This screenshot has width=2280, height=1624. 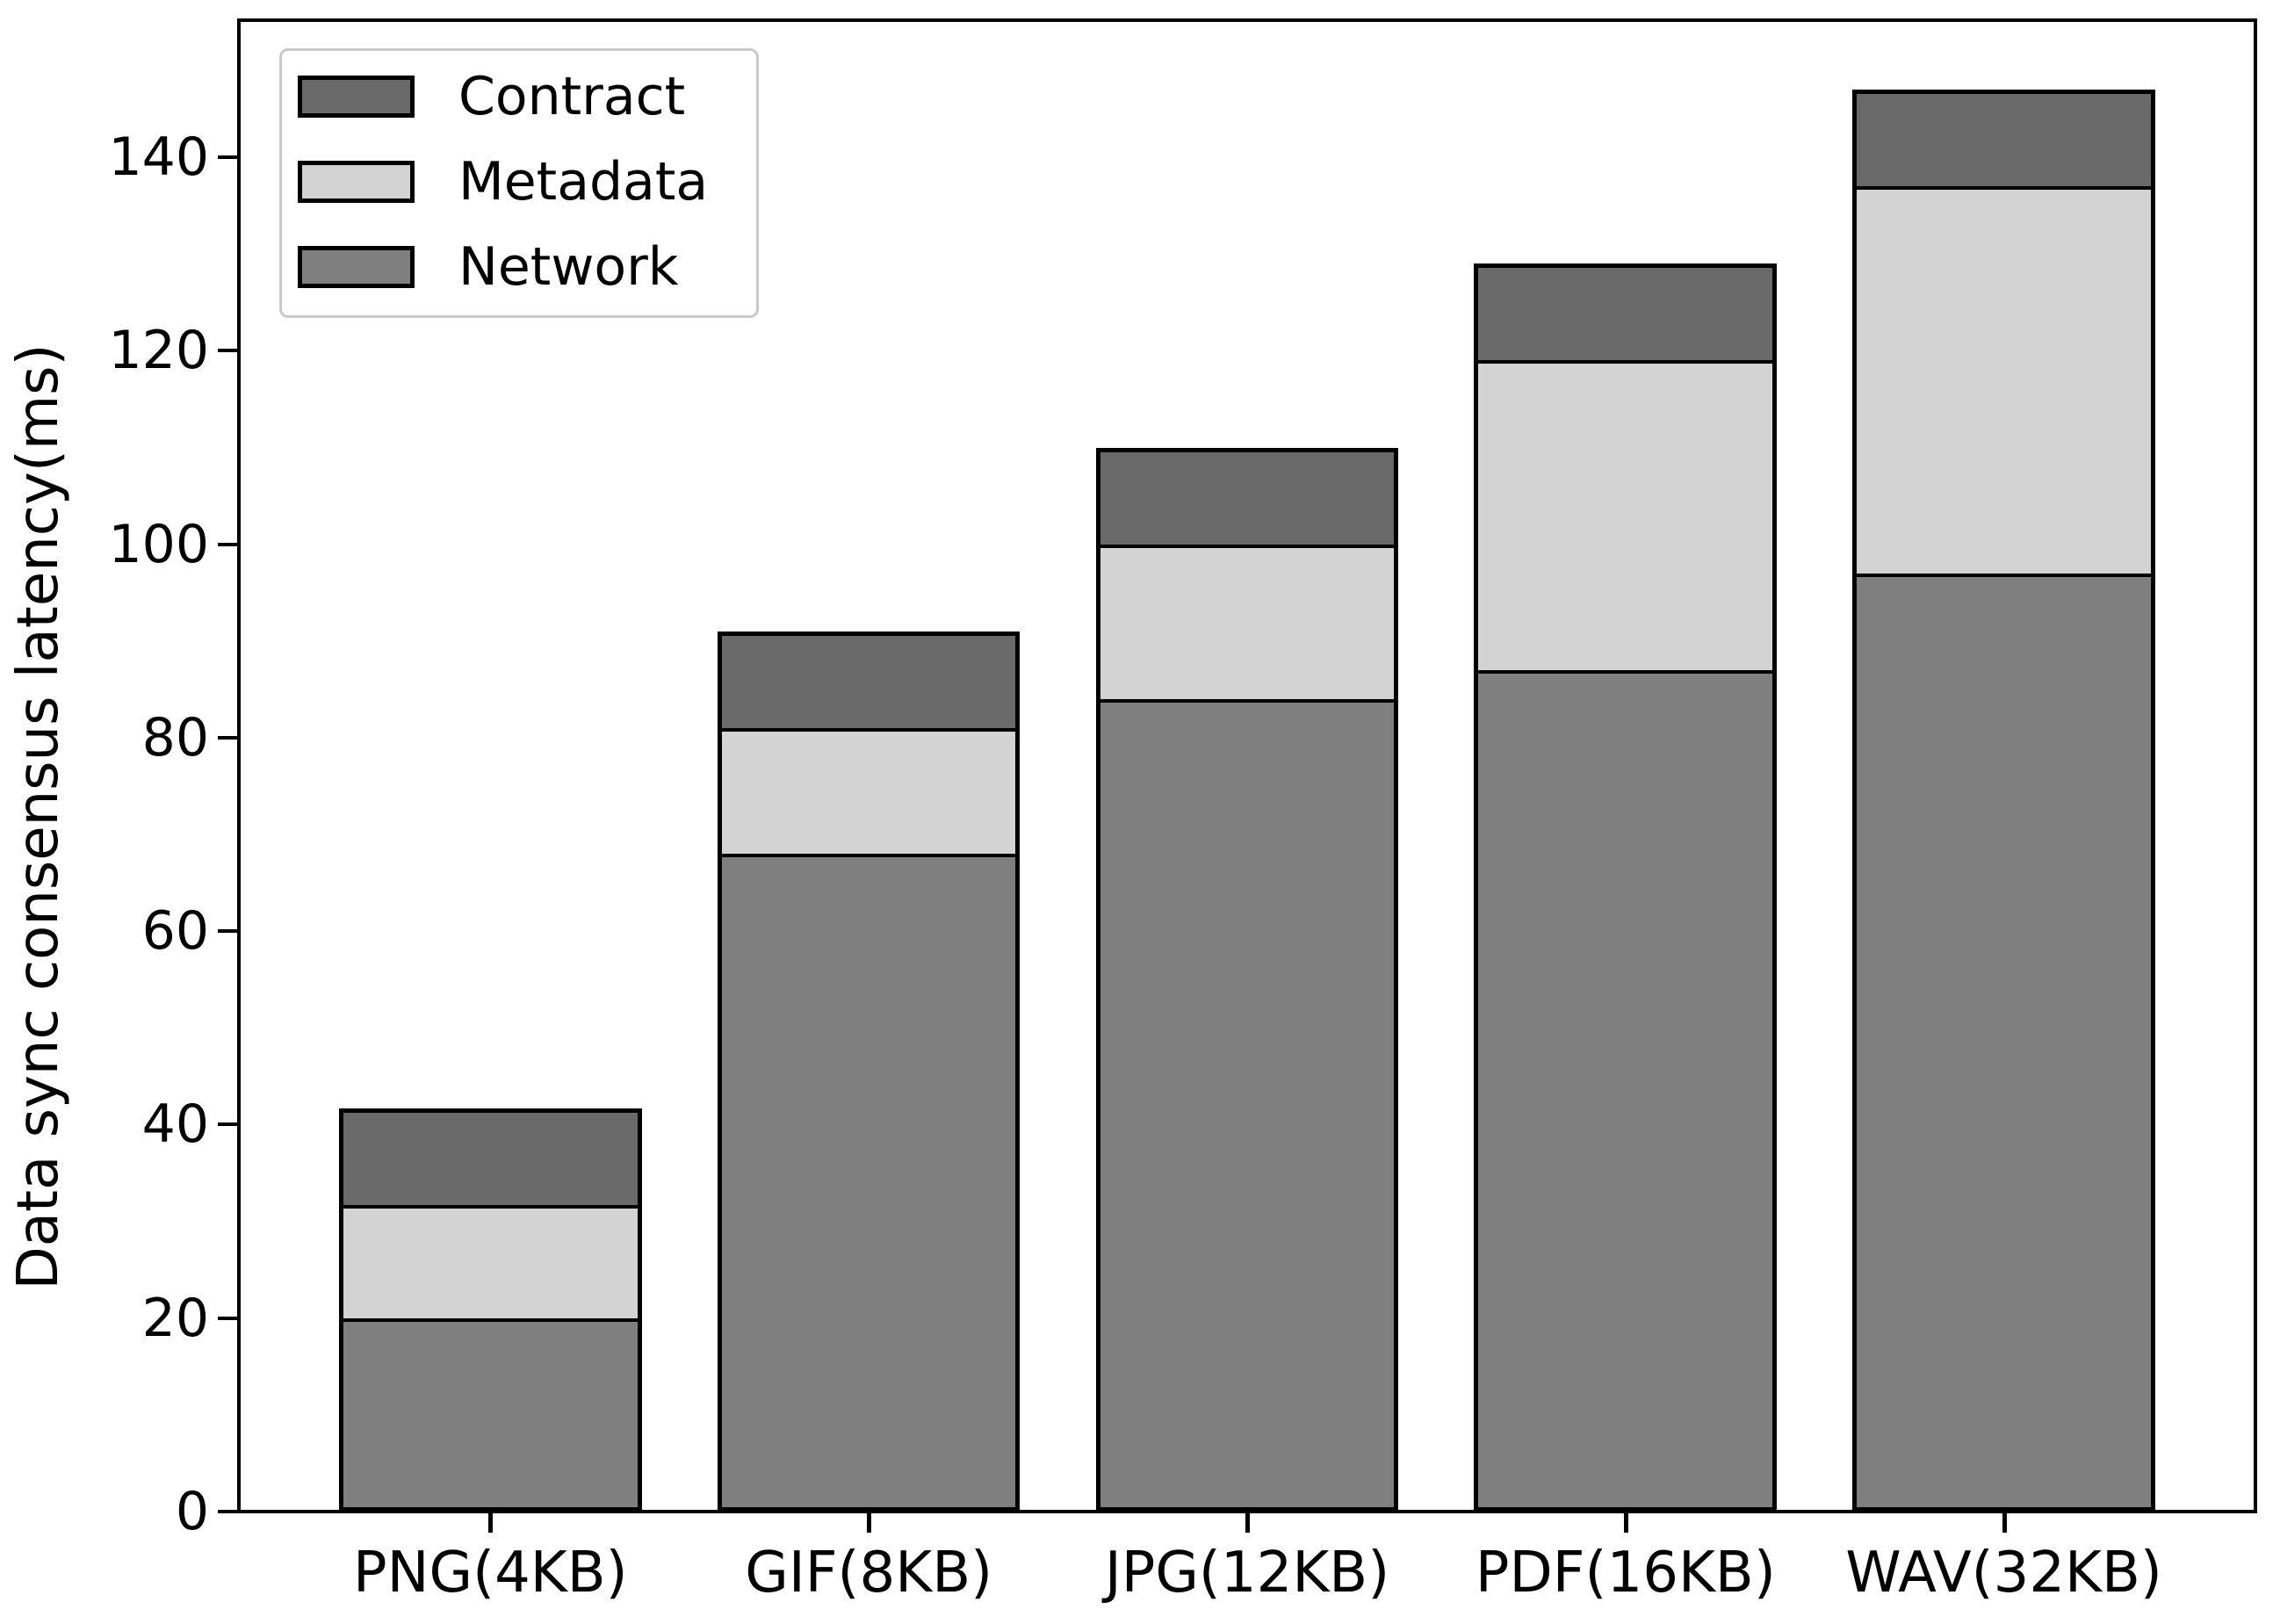 I want to click on segment-boundary-png-4kb-metadata, so click(x=491, y=1205).